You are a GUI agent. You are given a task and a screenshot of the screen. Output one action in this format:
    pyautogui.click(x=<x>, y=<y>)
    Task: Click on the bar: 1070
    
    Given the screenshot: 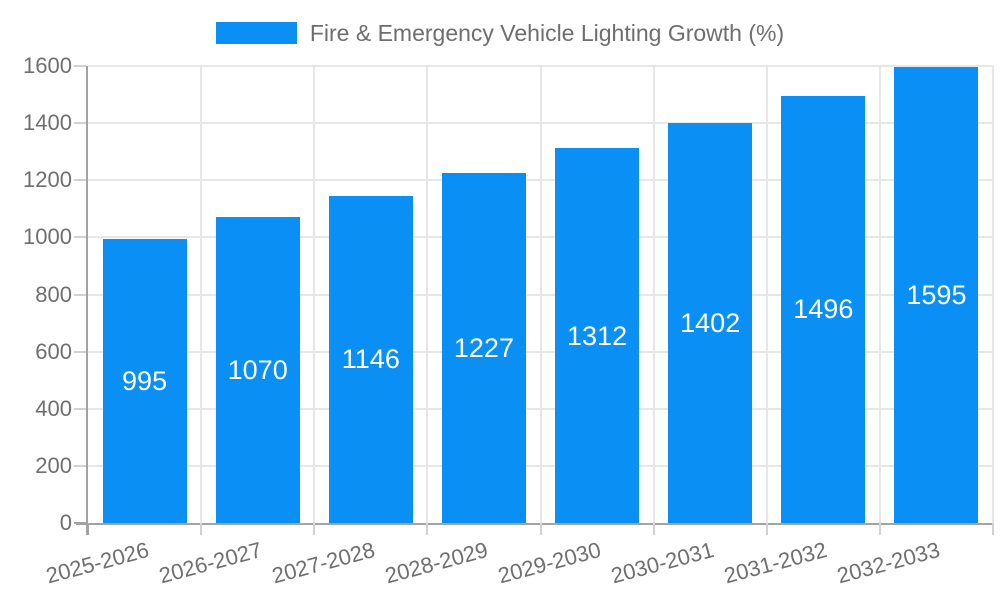 What is the action you would take?
    pyautogui.click(x=257, y=370)
    